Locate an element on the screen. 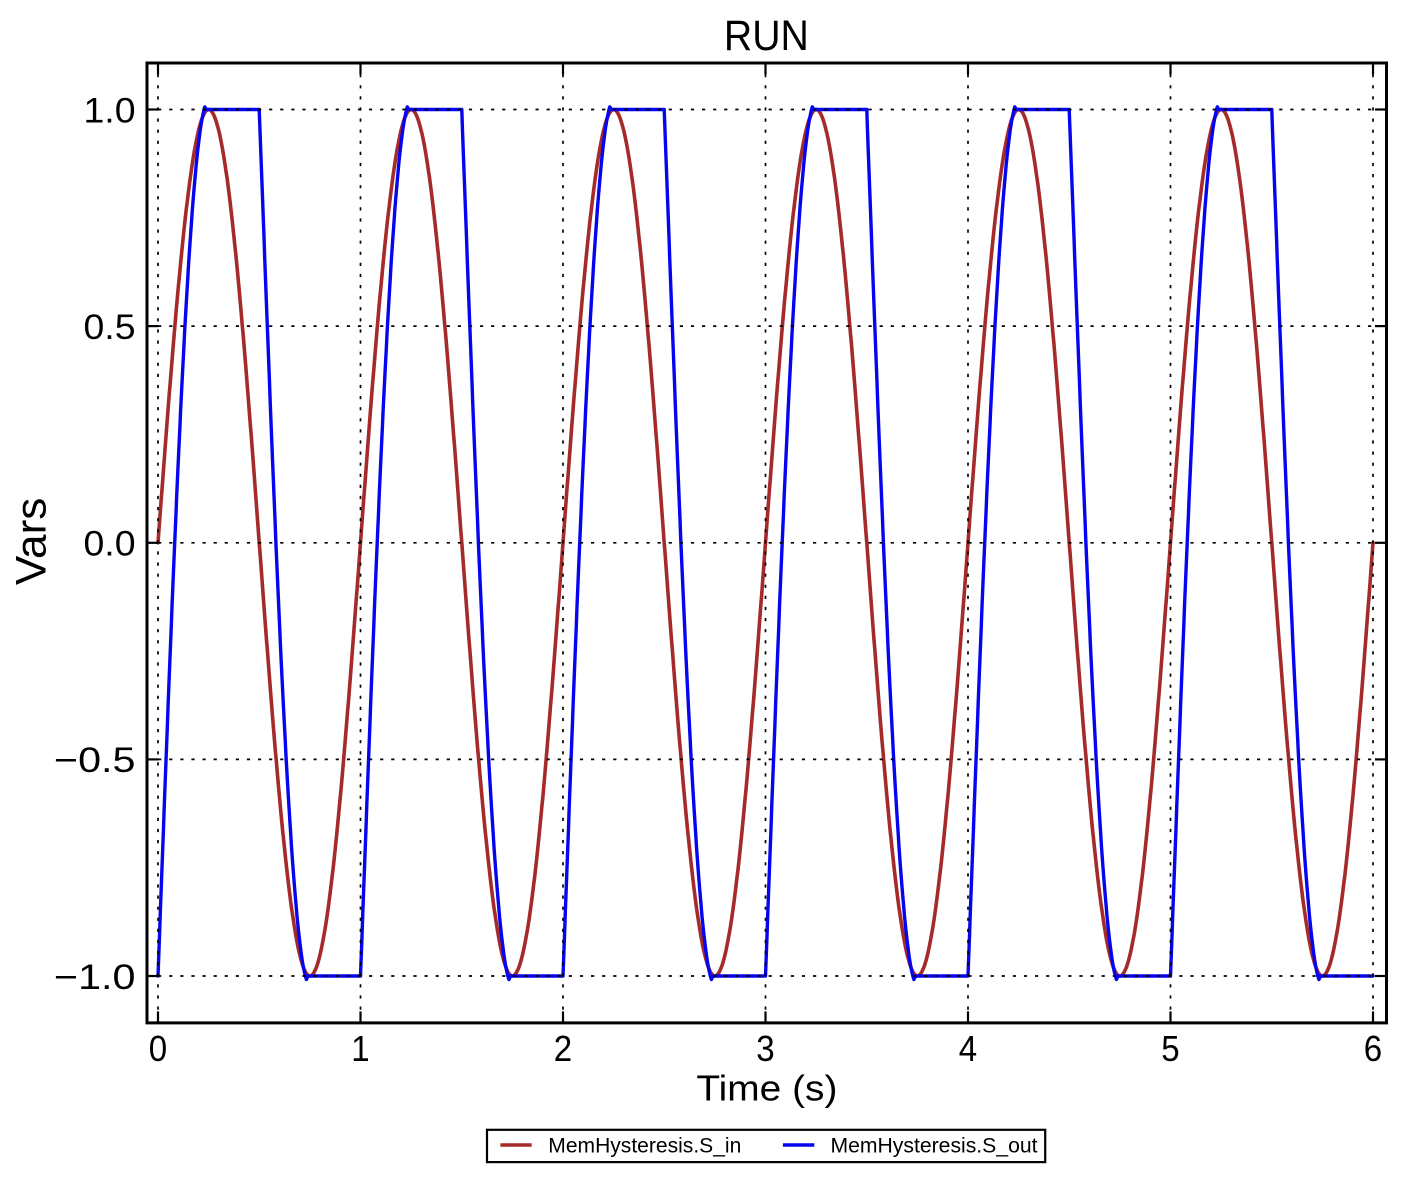 The width and height of the screenshot is (1405, 1184). svg-text: MemHysteresis.S_in is located at coordinates (644, 1146).